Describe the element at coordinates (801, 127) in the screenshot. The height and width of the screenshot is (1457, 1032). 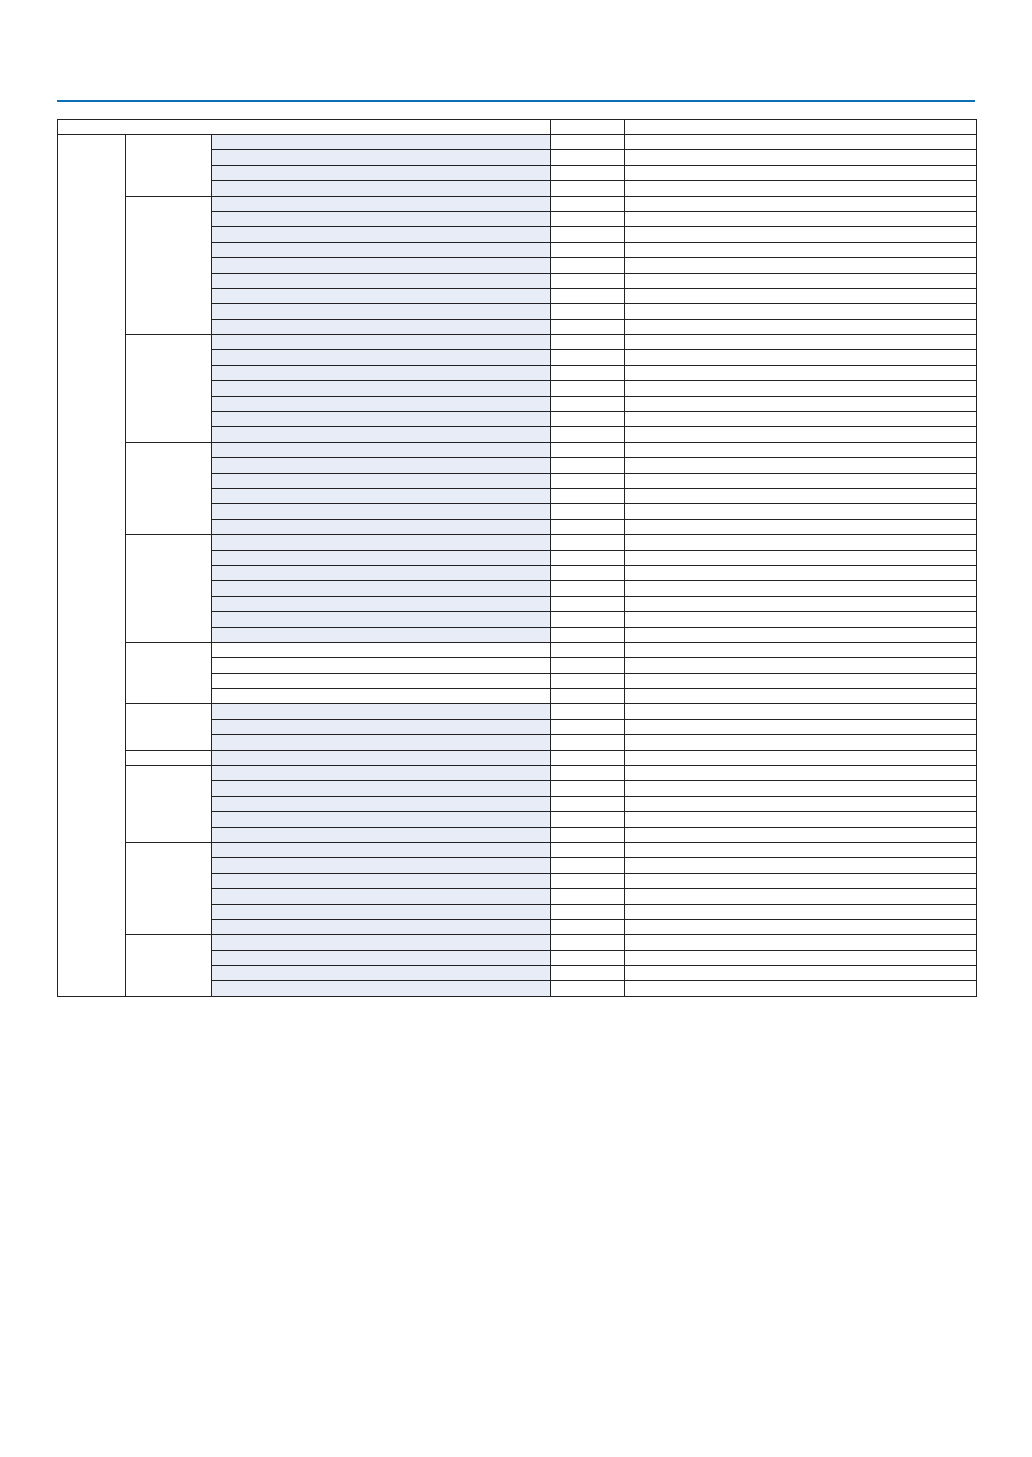
I see `header-cell-description` at that location.